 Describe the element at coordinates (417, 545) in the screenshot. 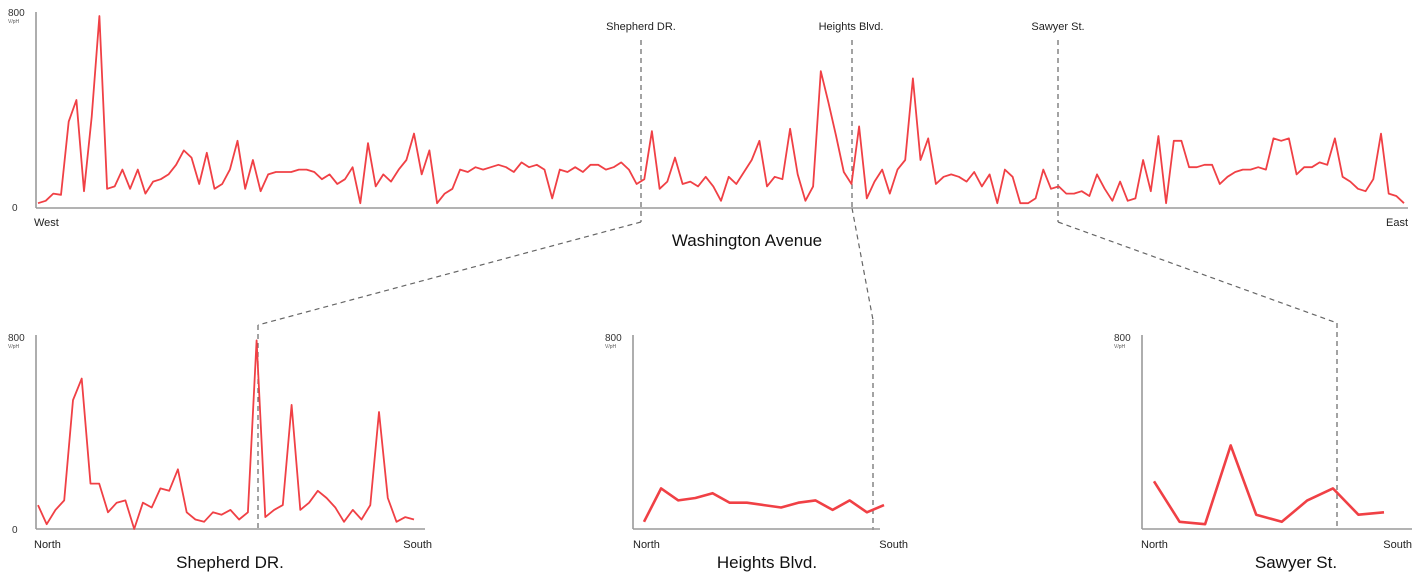

I see `x-end-label-shepherd: South` at that location.